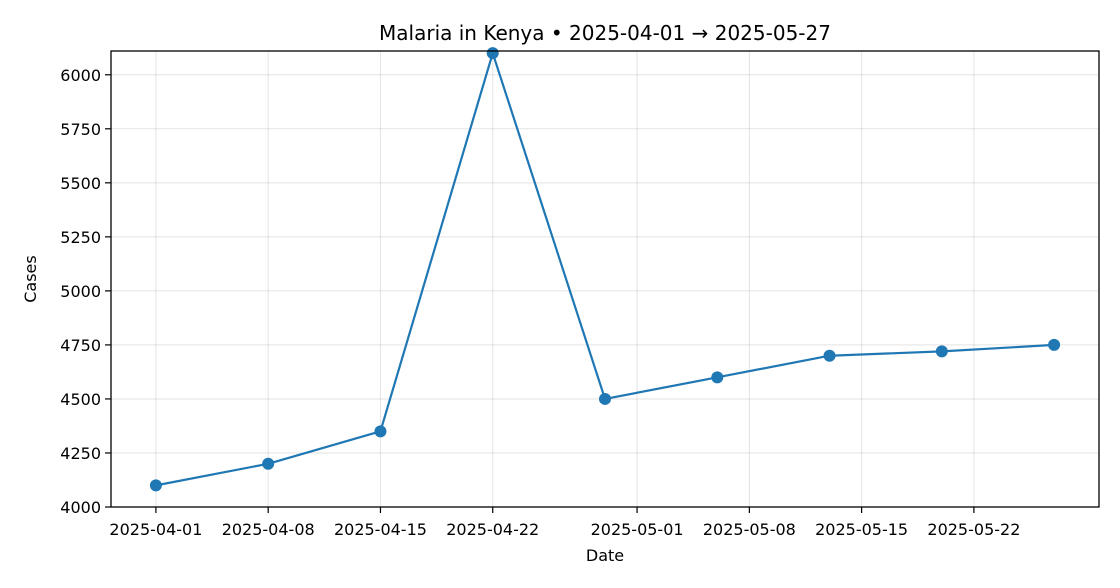 The width and height of the screenshot is (1120, 588). What do you see at coordinates (80, 291) in the screenshot?
I see `y-tick-label: 5000` at bounding box center [80, 291].